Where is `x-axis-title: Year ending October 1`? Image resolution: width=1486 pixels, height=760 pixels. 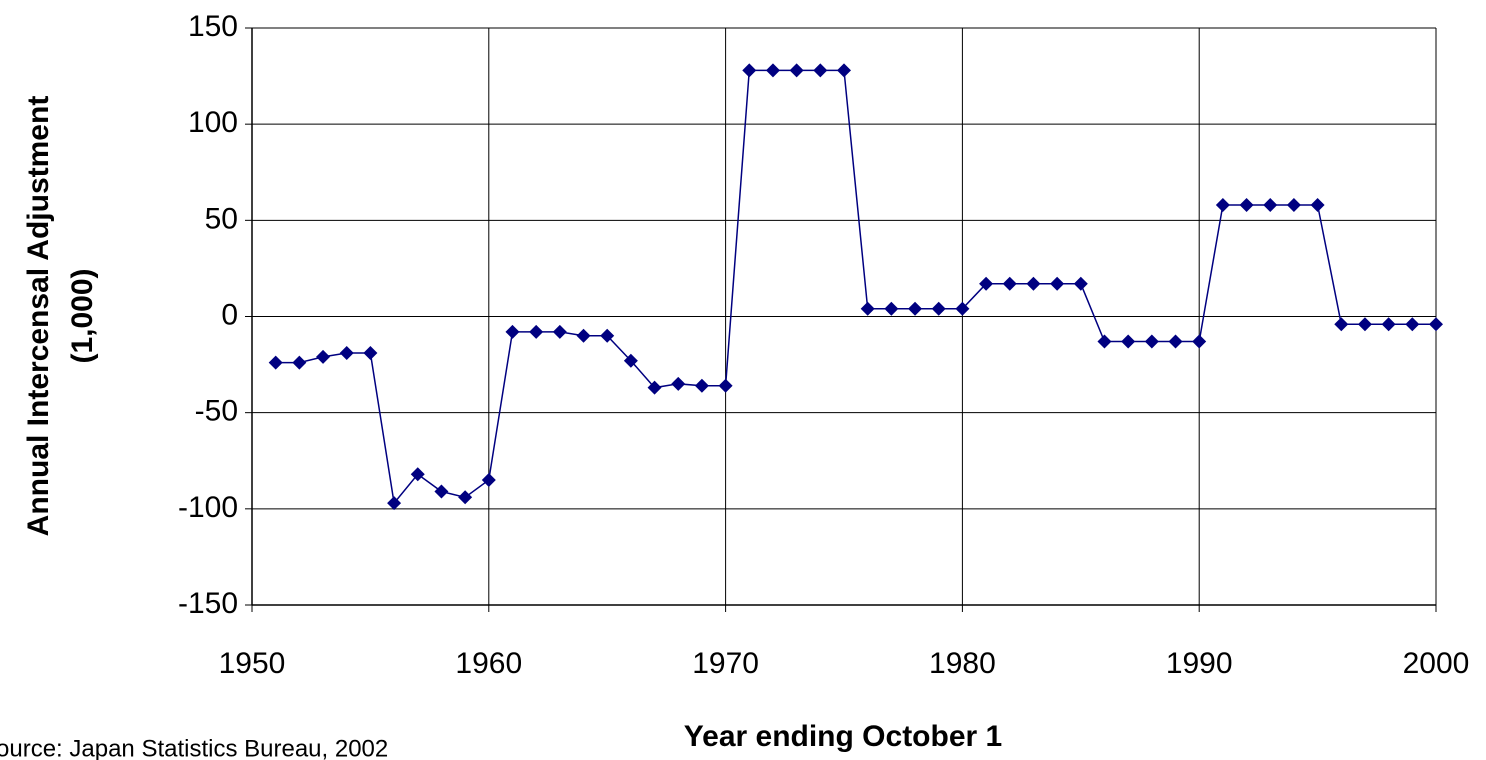
x-axis-title: Year ending October 1 is located at coordinates (843, 736).